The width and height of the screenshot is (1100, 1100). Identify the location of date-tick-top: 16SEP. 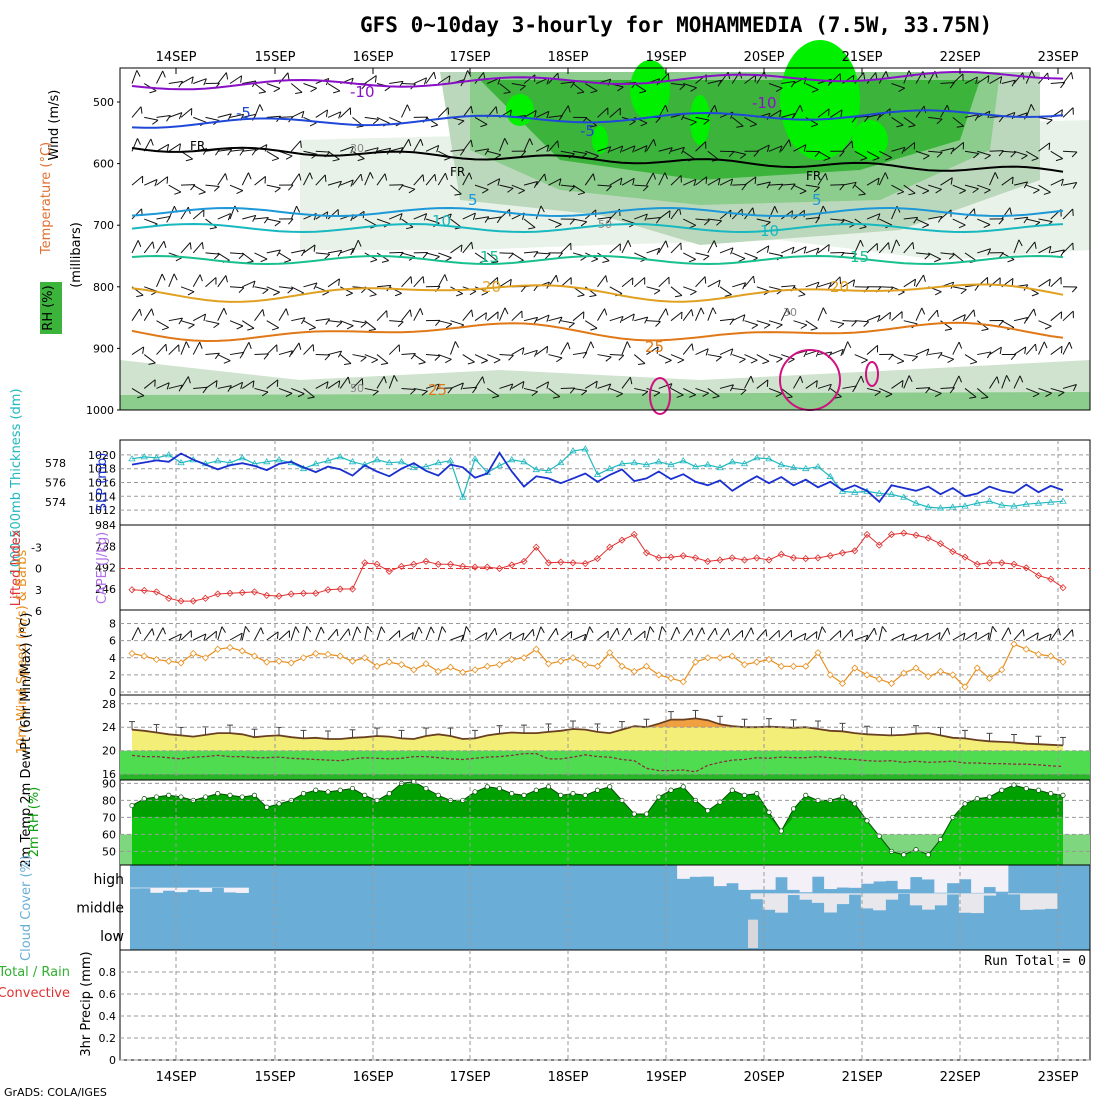
(373, 57).